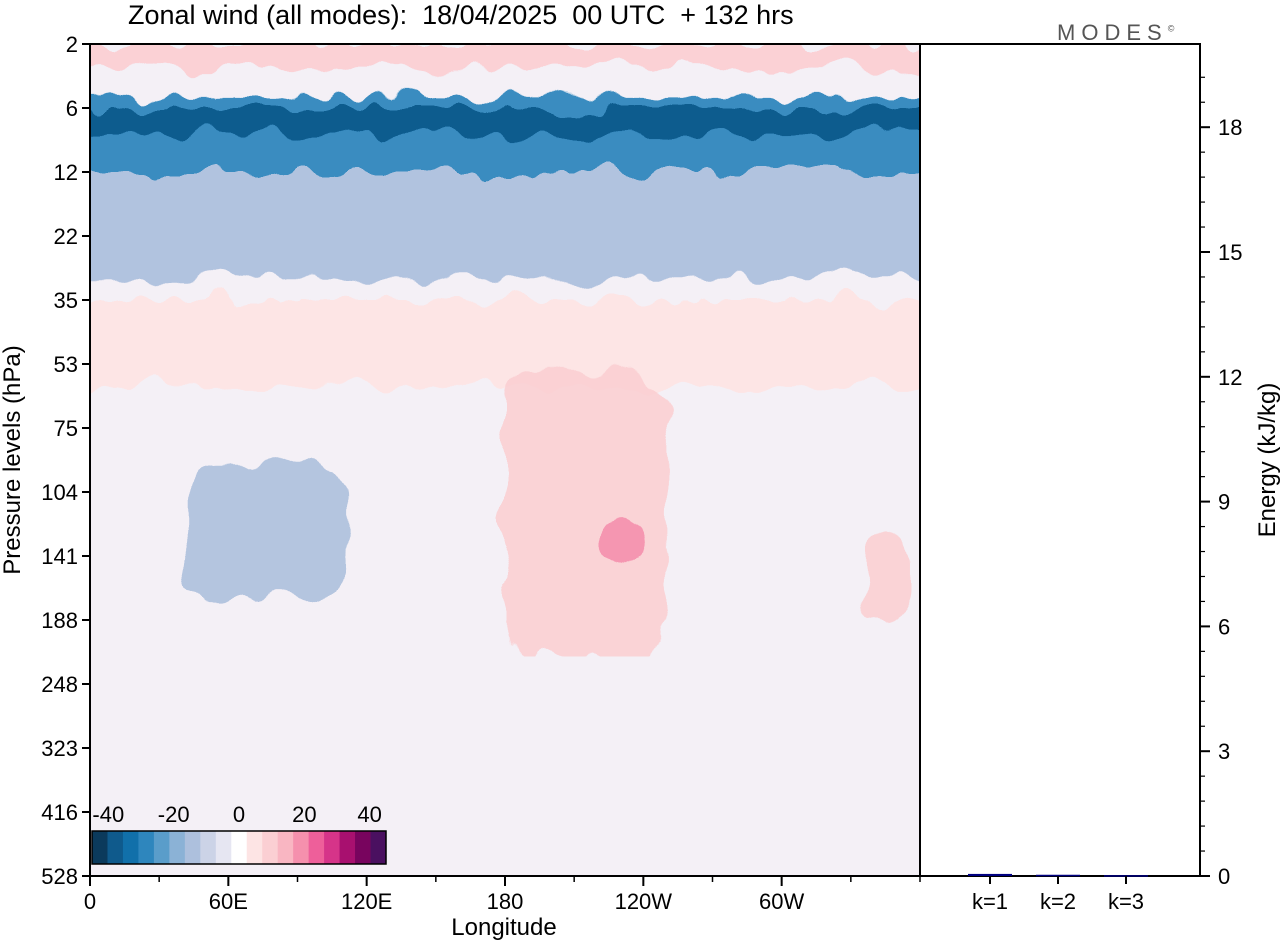  I want to click on logo-text: MODES, so click(1112, 32).